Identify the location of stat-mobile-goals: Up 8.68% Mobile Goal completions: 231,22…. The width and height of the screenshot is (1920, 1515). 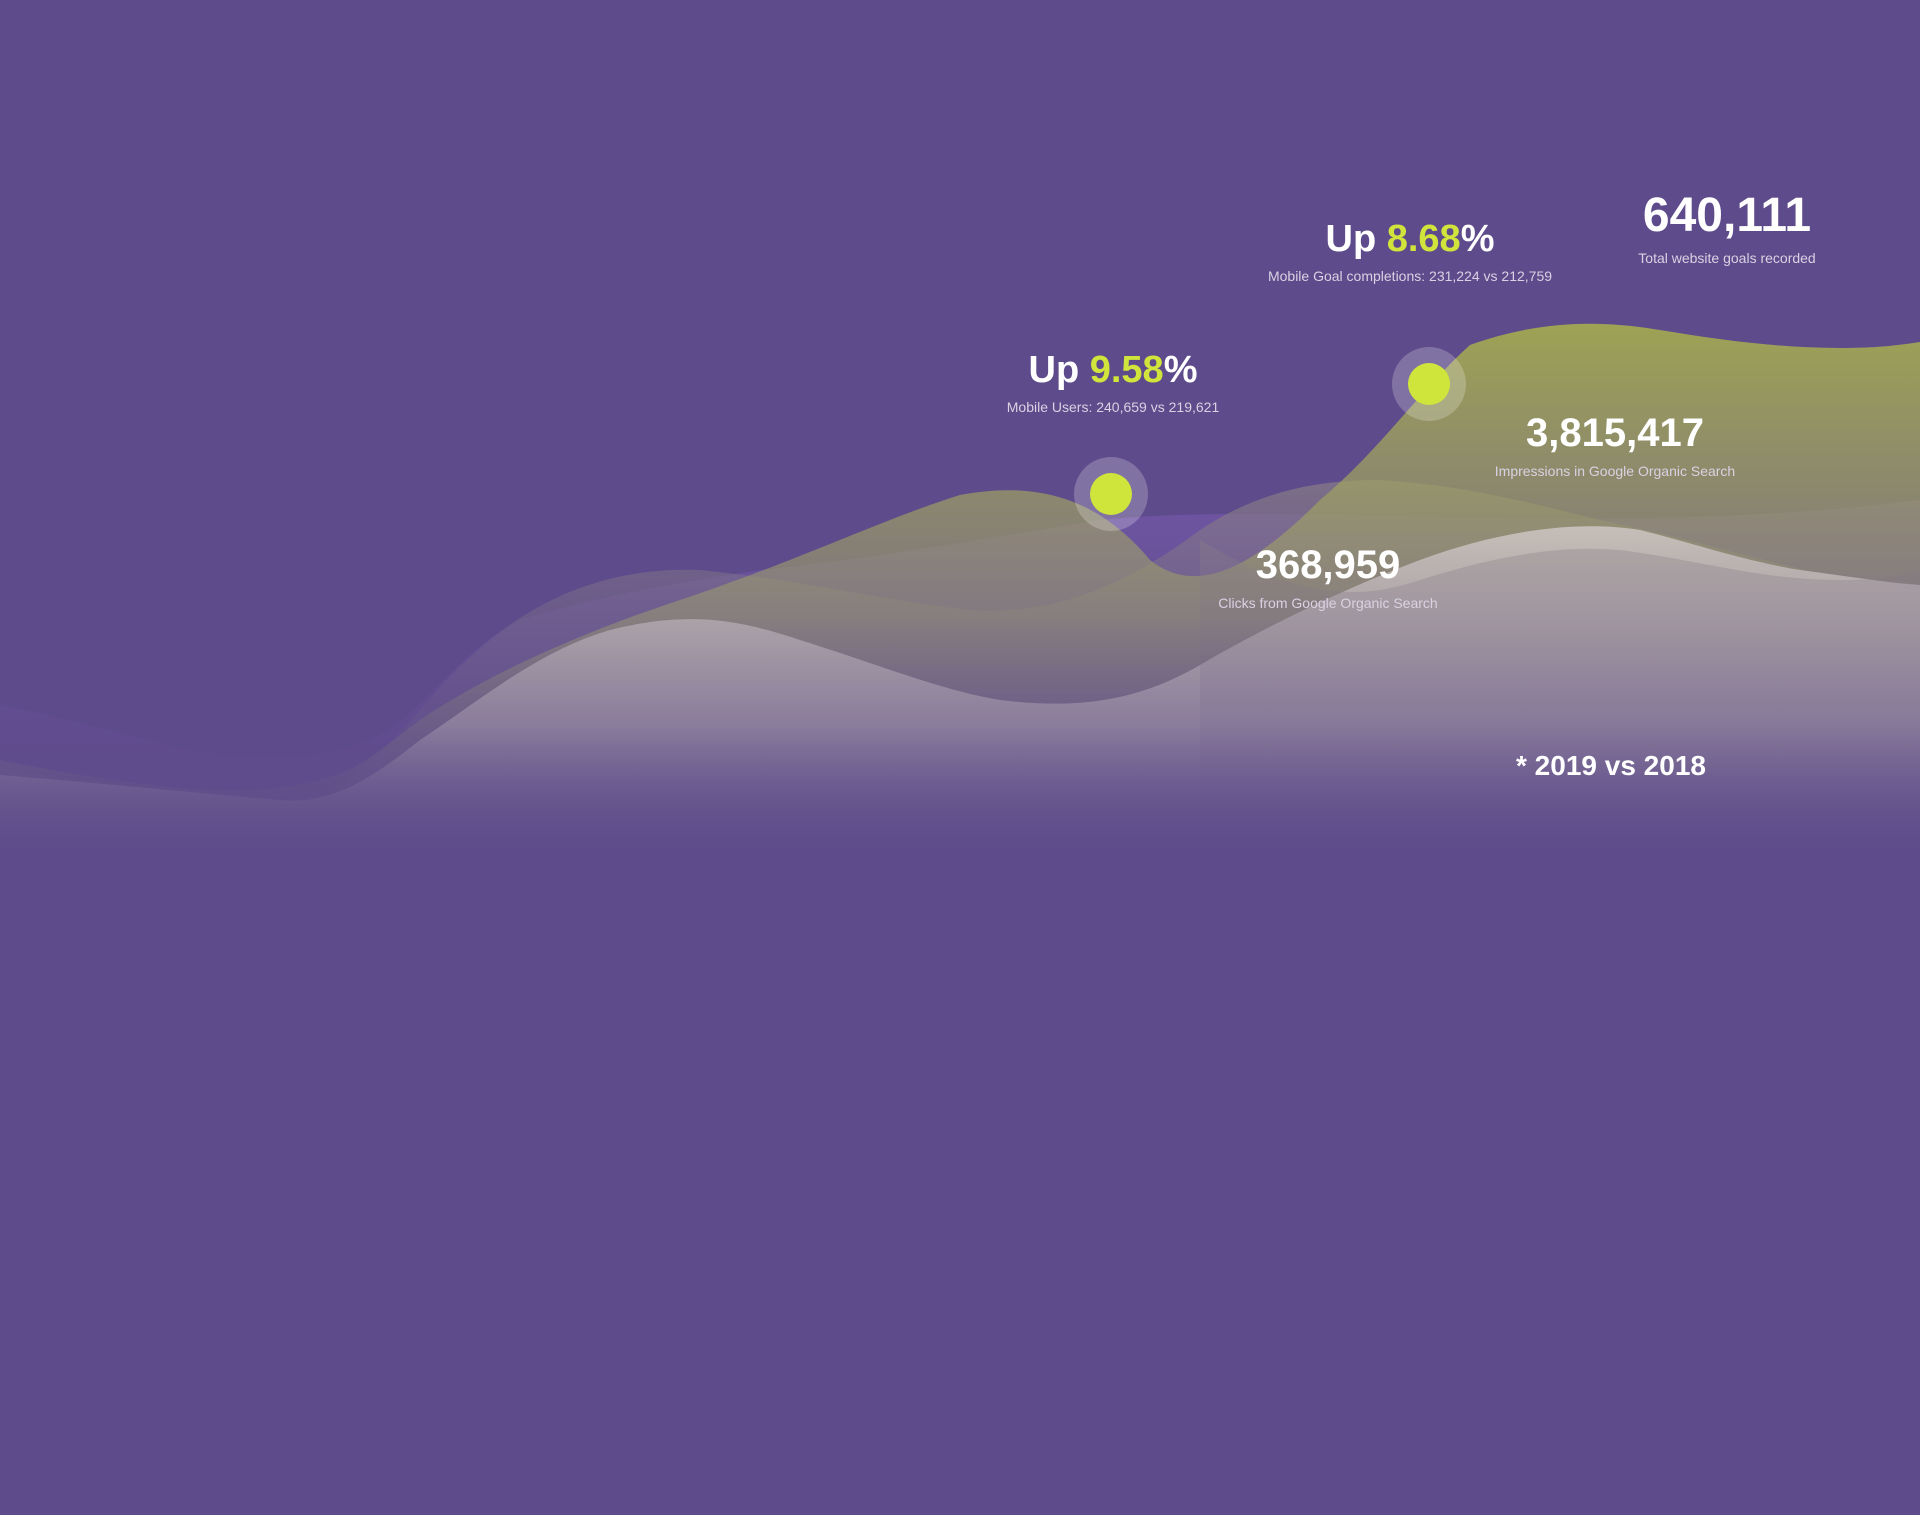
(1410, 252).